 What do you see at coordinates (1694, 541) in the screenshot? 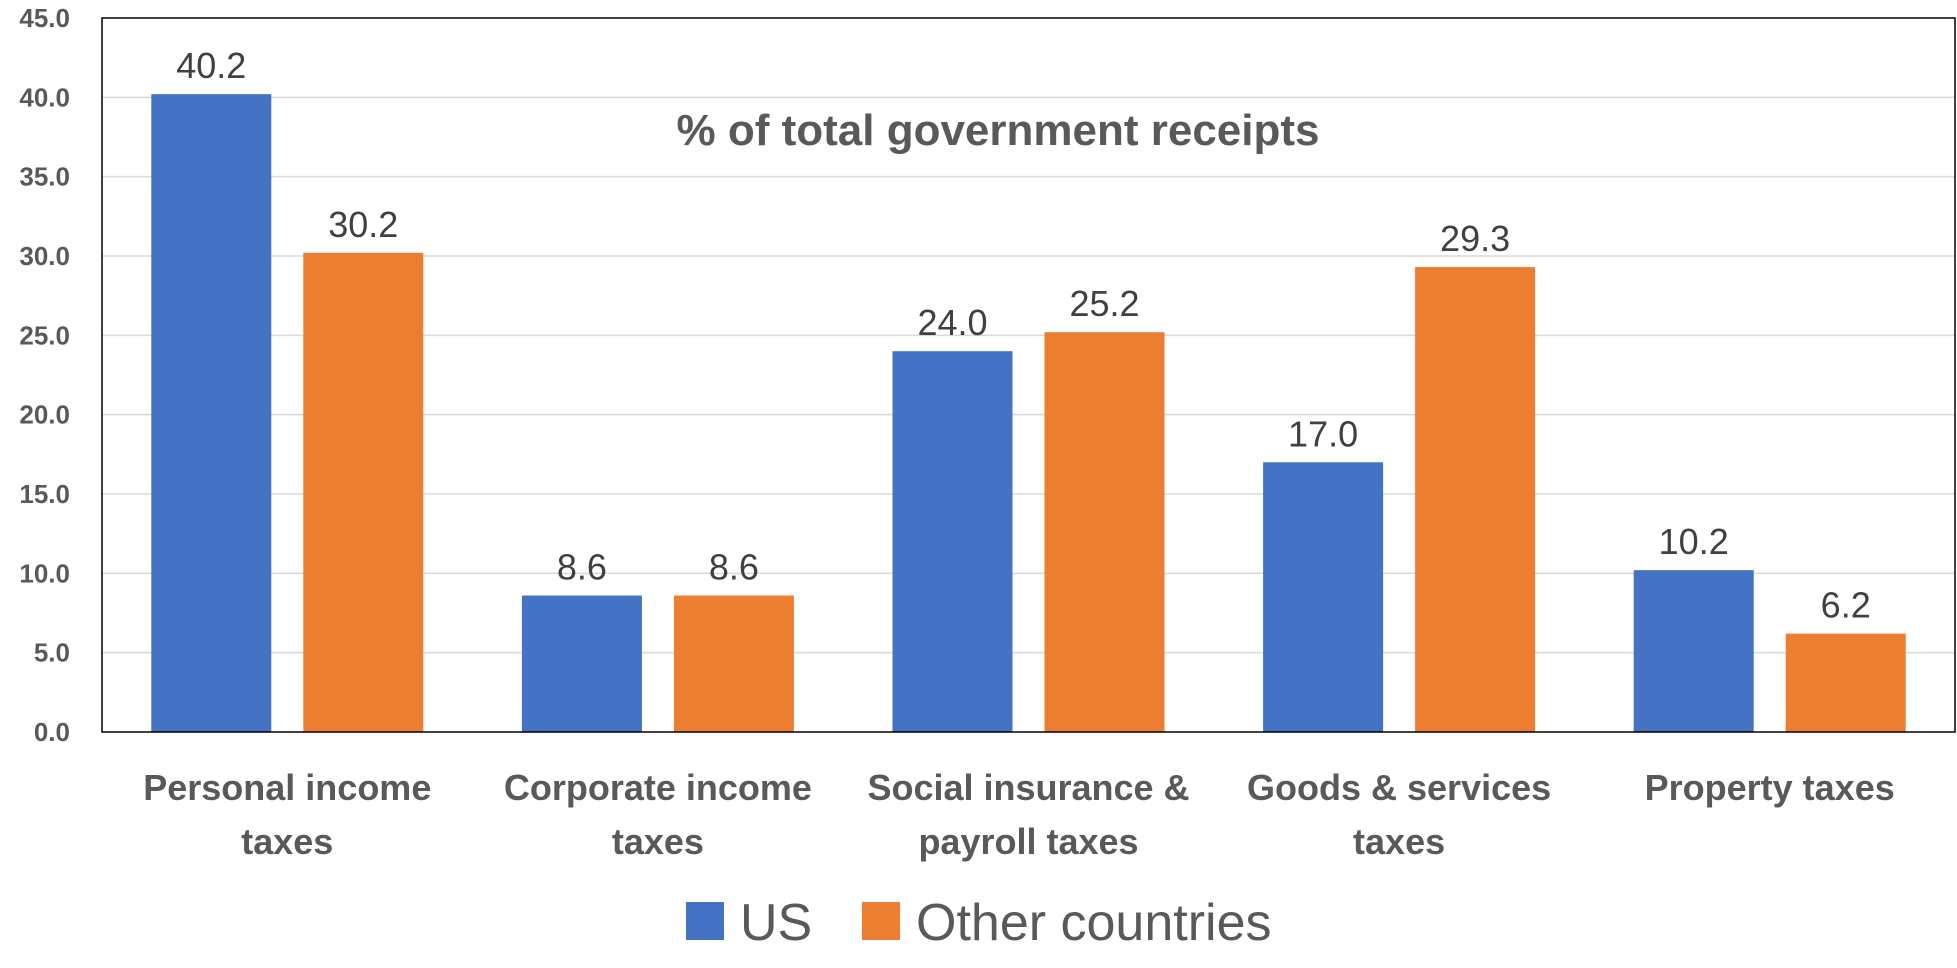
I see `data-label: 10.2` at bounding box center [1694, 541].